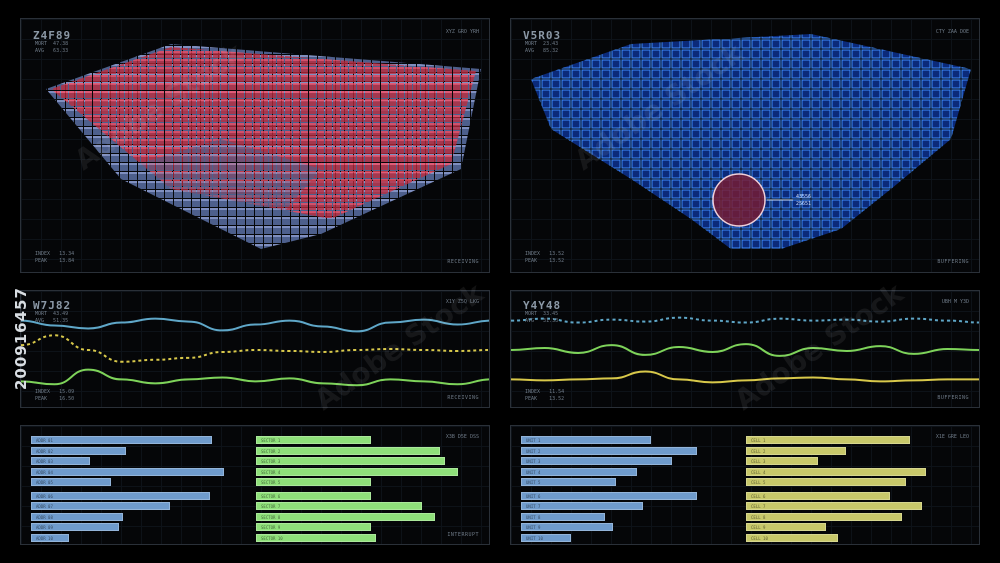 The width and height of the screenshot is (1000, 563). What do you see at coordinates (44, 482) in the screenshot?
I see `bar-label: ADDR 05` at bounding box center [44, 482].